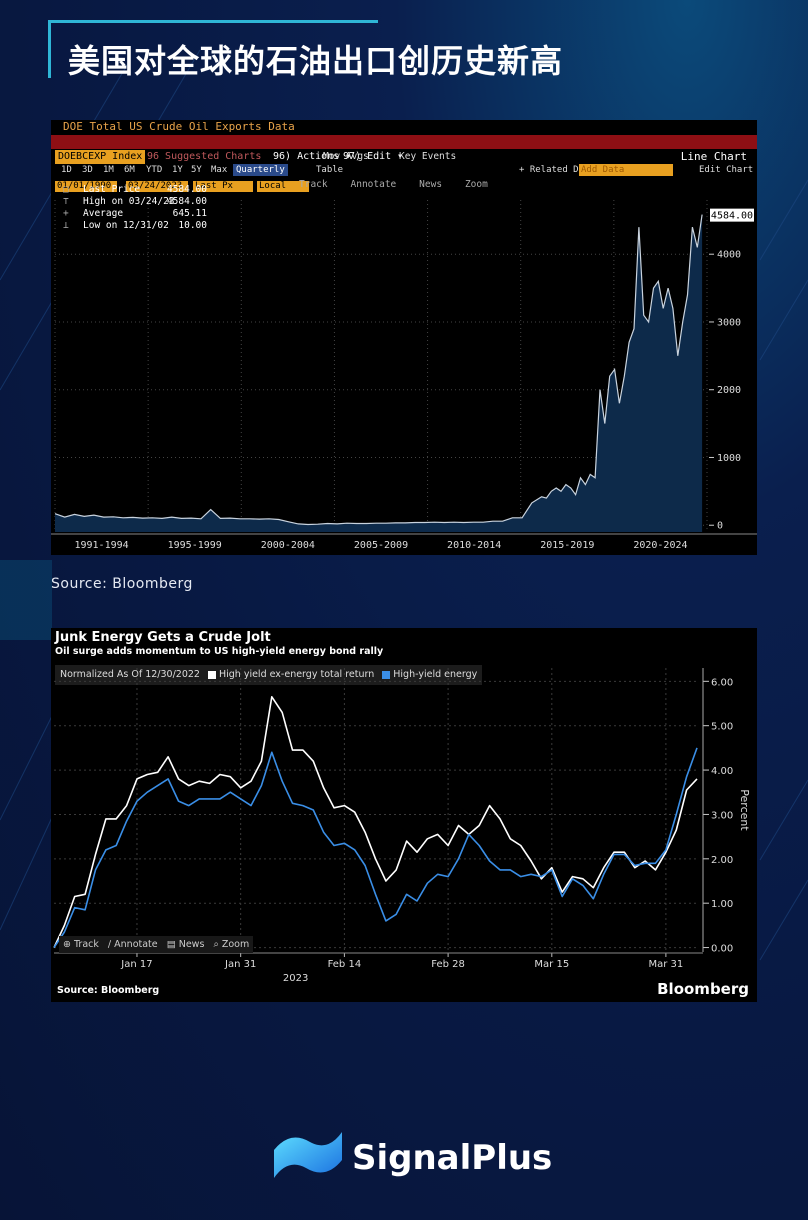 This screenshot has width=808, height=1220. Describe the element at coordinates (130, 674) in the screenshot. I see `normalized-label: Normalized As Of 12/30/2022` at that location.